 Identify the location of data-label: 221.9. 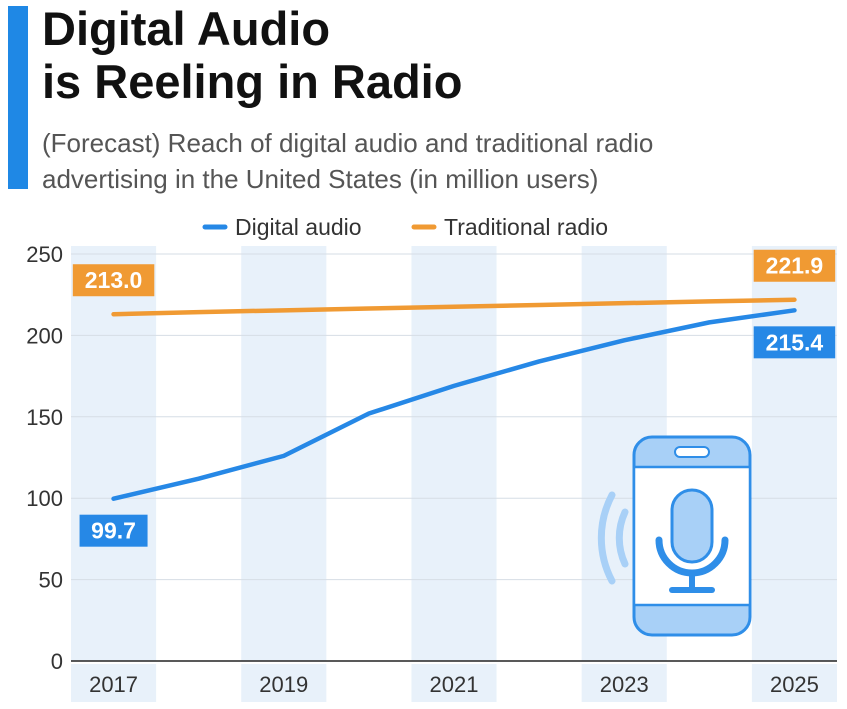
(794, 265).